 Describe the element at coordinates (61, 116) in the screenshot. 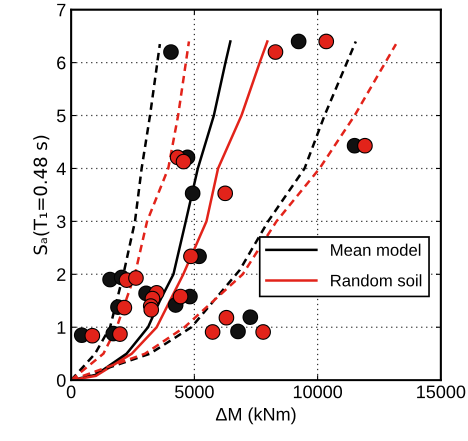

I see `y-tick-label: 5` at that location.